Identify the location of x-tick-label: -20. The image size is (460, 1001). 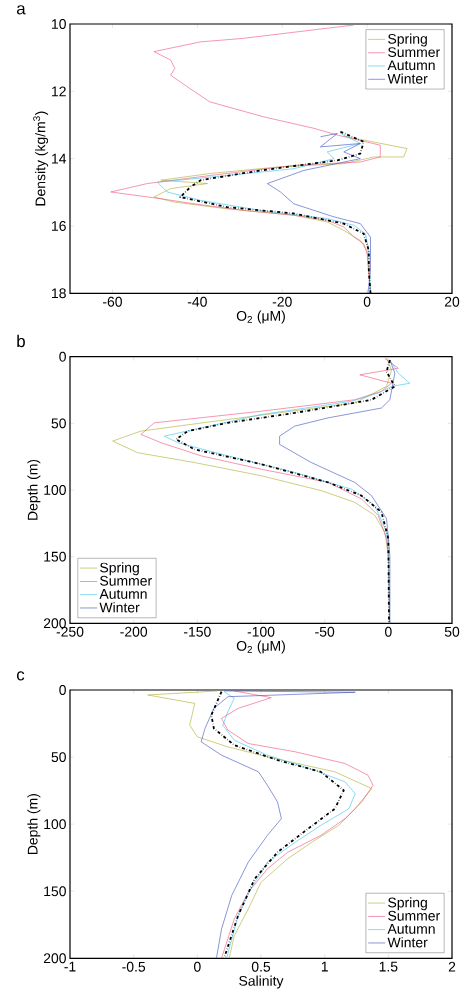
(282, 301).